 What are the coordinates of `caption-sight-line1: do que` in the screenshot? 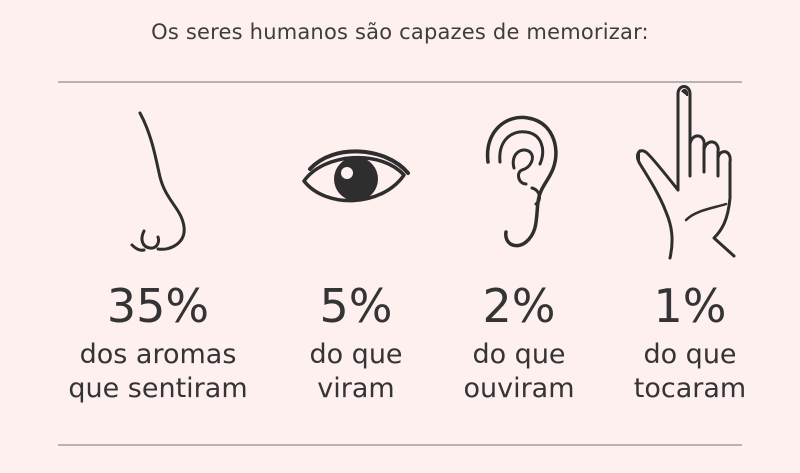 It's located at (356, 354).